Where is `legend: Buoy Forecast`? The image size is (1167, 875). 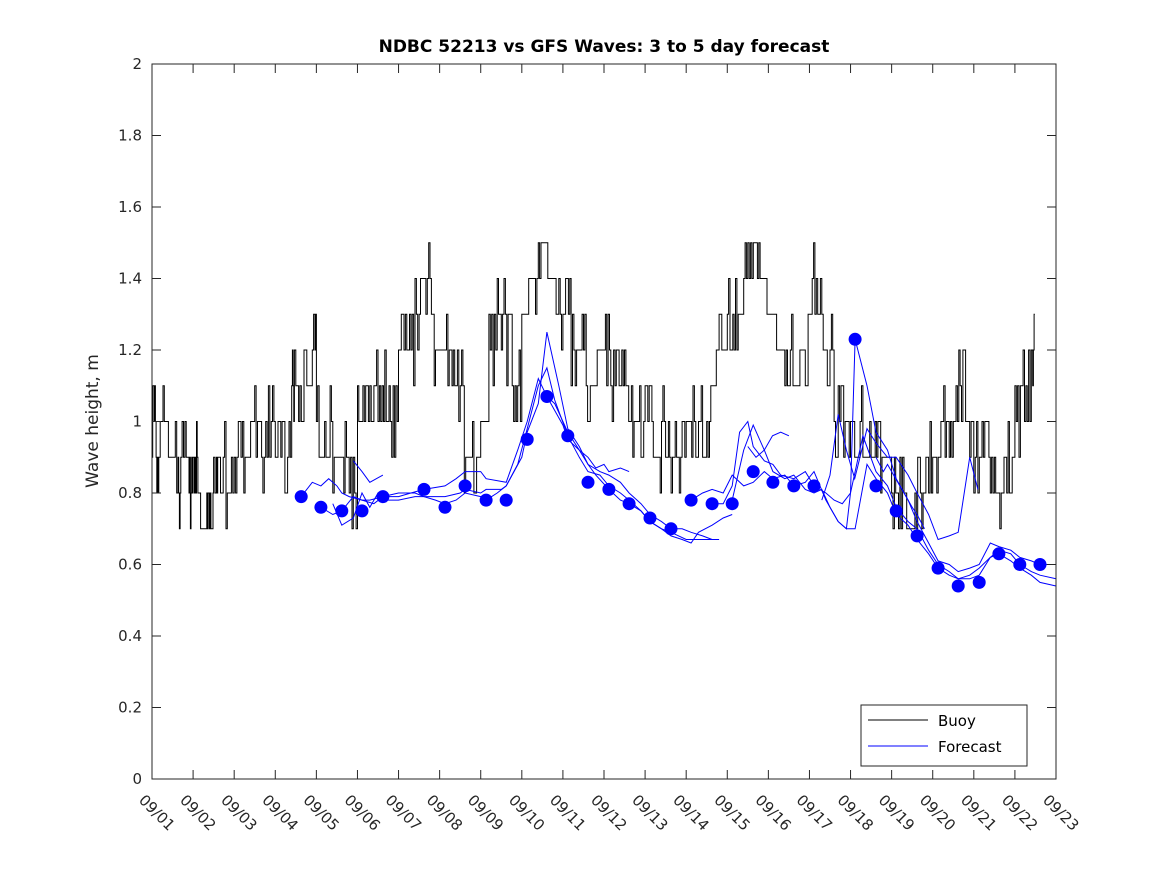
legend: Buoy Forecast is located at coordinates (944, 735).